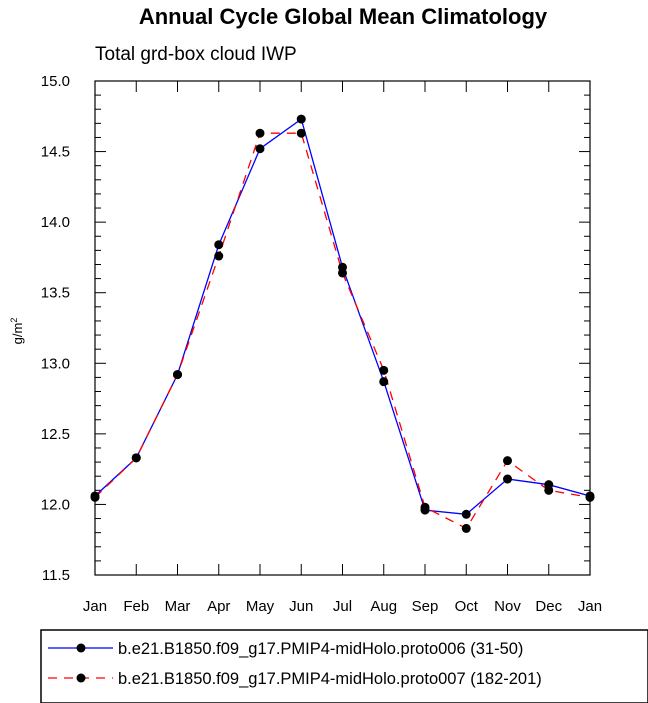  I want to click on y-tick-label: 12.0, so click(55, 504).